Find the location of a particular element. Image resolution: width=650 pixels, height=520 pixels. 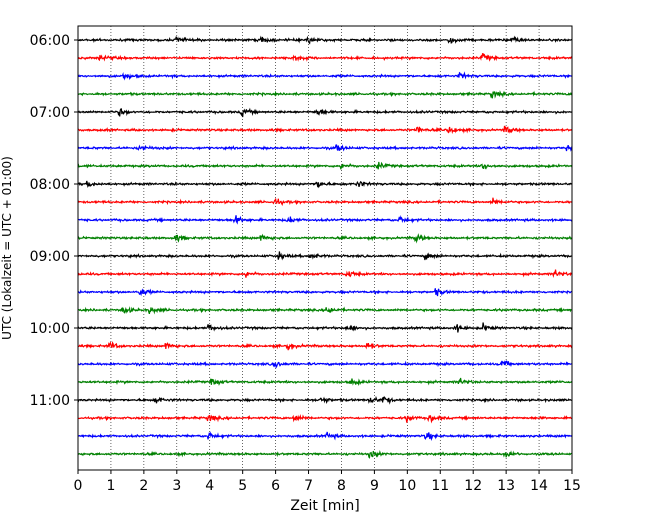

x-tick-label-3: 3 is located at coordinates (176, 486).